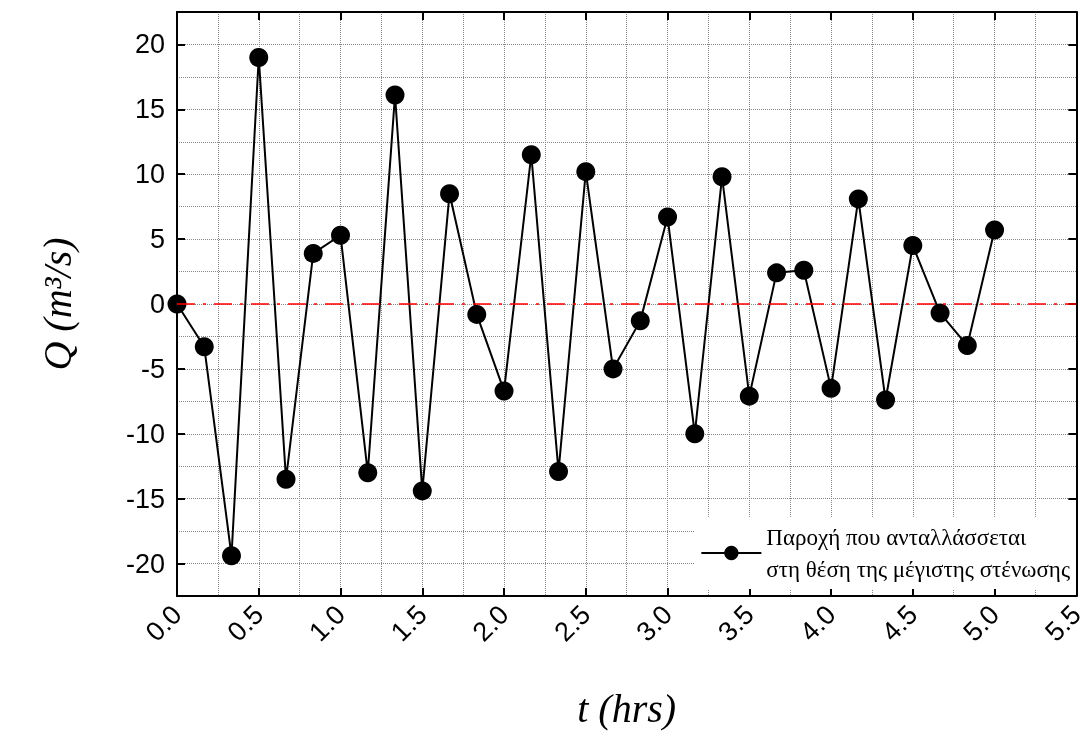  I want to click on y-tick-label: -15, so click(145, 498).